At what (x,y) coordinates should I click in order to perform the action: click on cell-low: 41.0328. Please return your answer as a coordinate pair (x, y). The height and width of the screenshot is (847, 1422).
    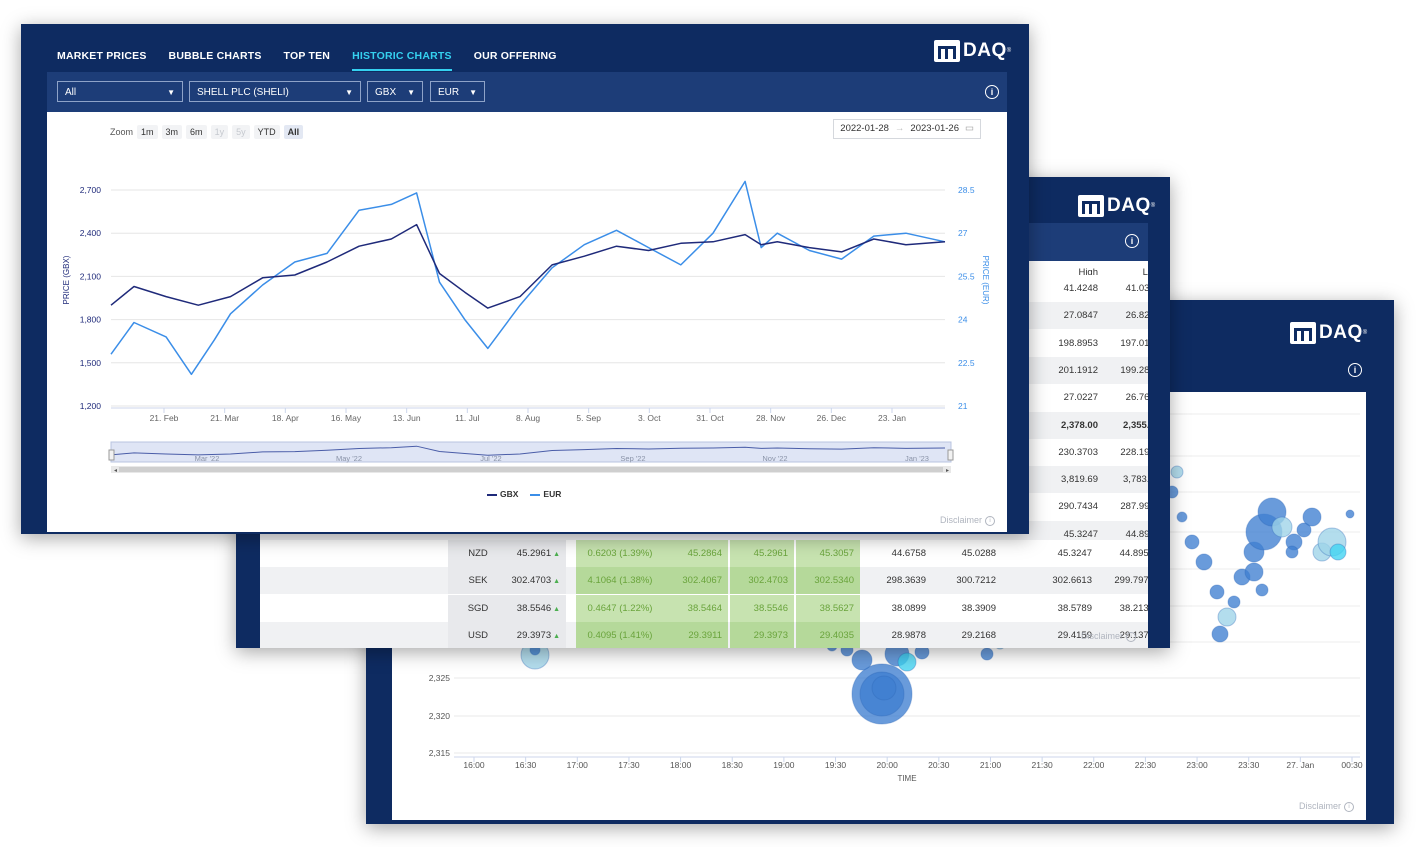
    Looking at the image, I should click on (1136, 288).